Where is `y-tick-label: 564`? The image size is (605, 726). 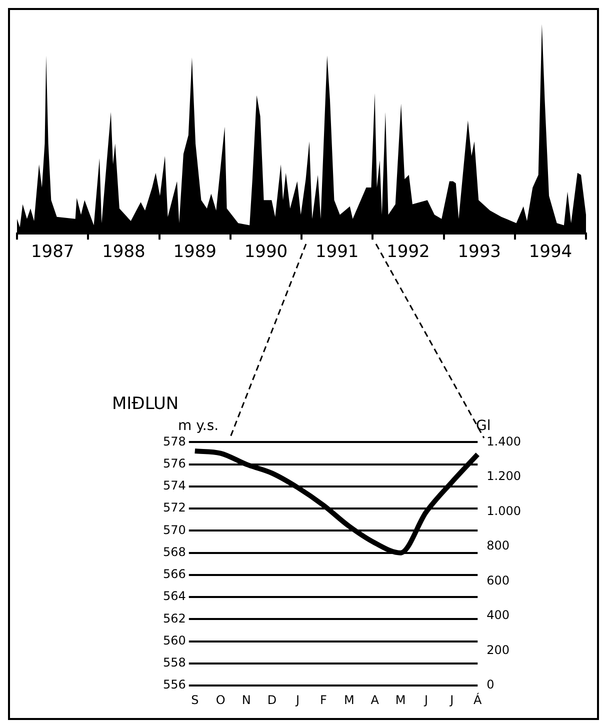 y-tick-label: 564 is located at coordinates (174, 596).